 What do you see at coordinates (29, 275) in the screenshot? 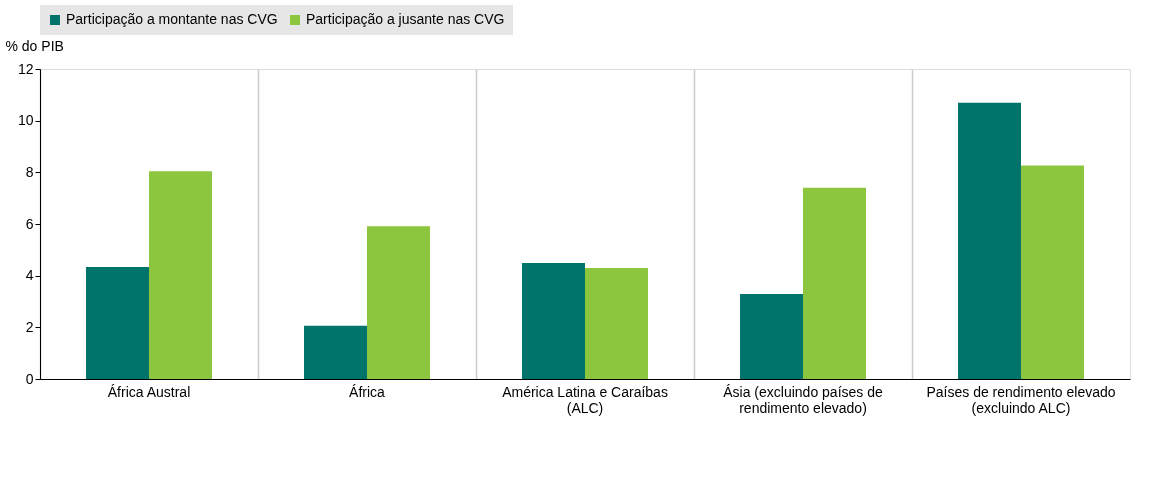
I see `y-tick-label: 4` at bounding box center [29, 275].